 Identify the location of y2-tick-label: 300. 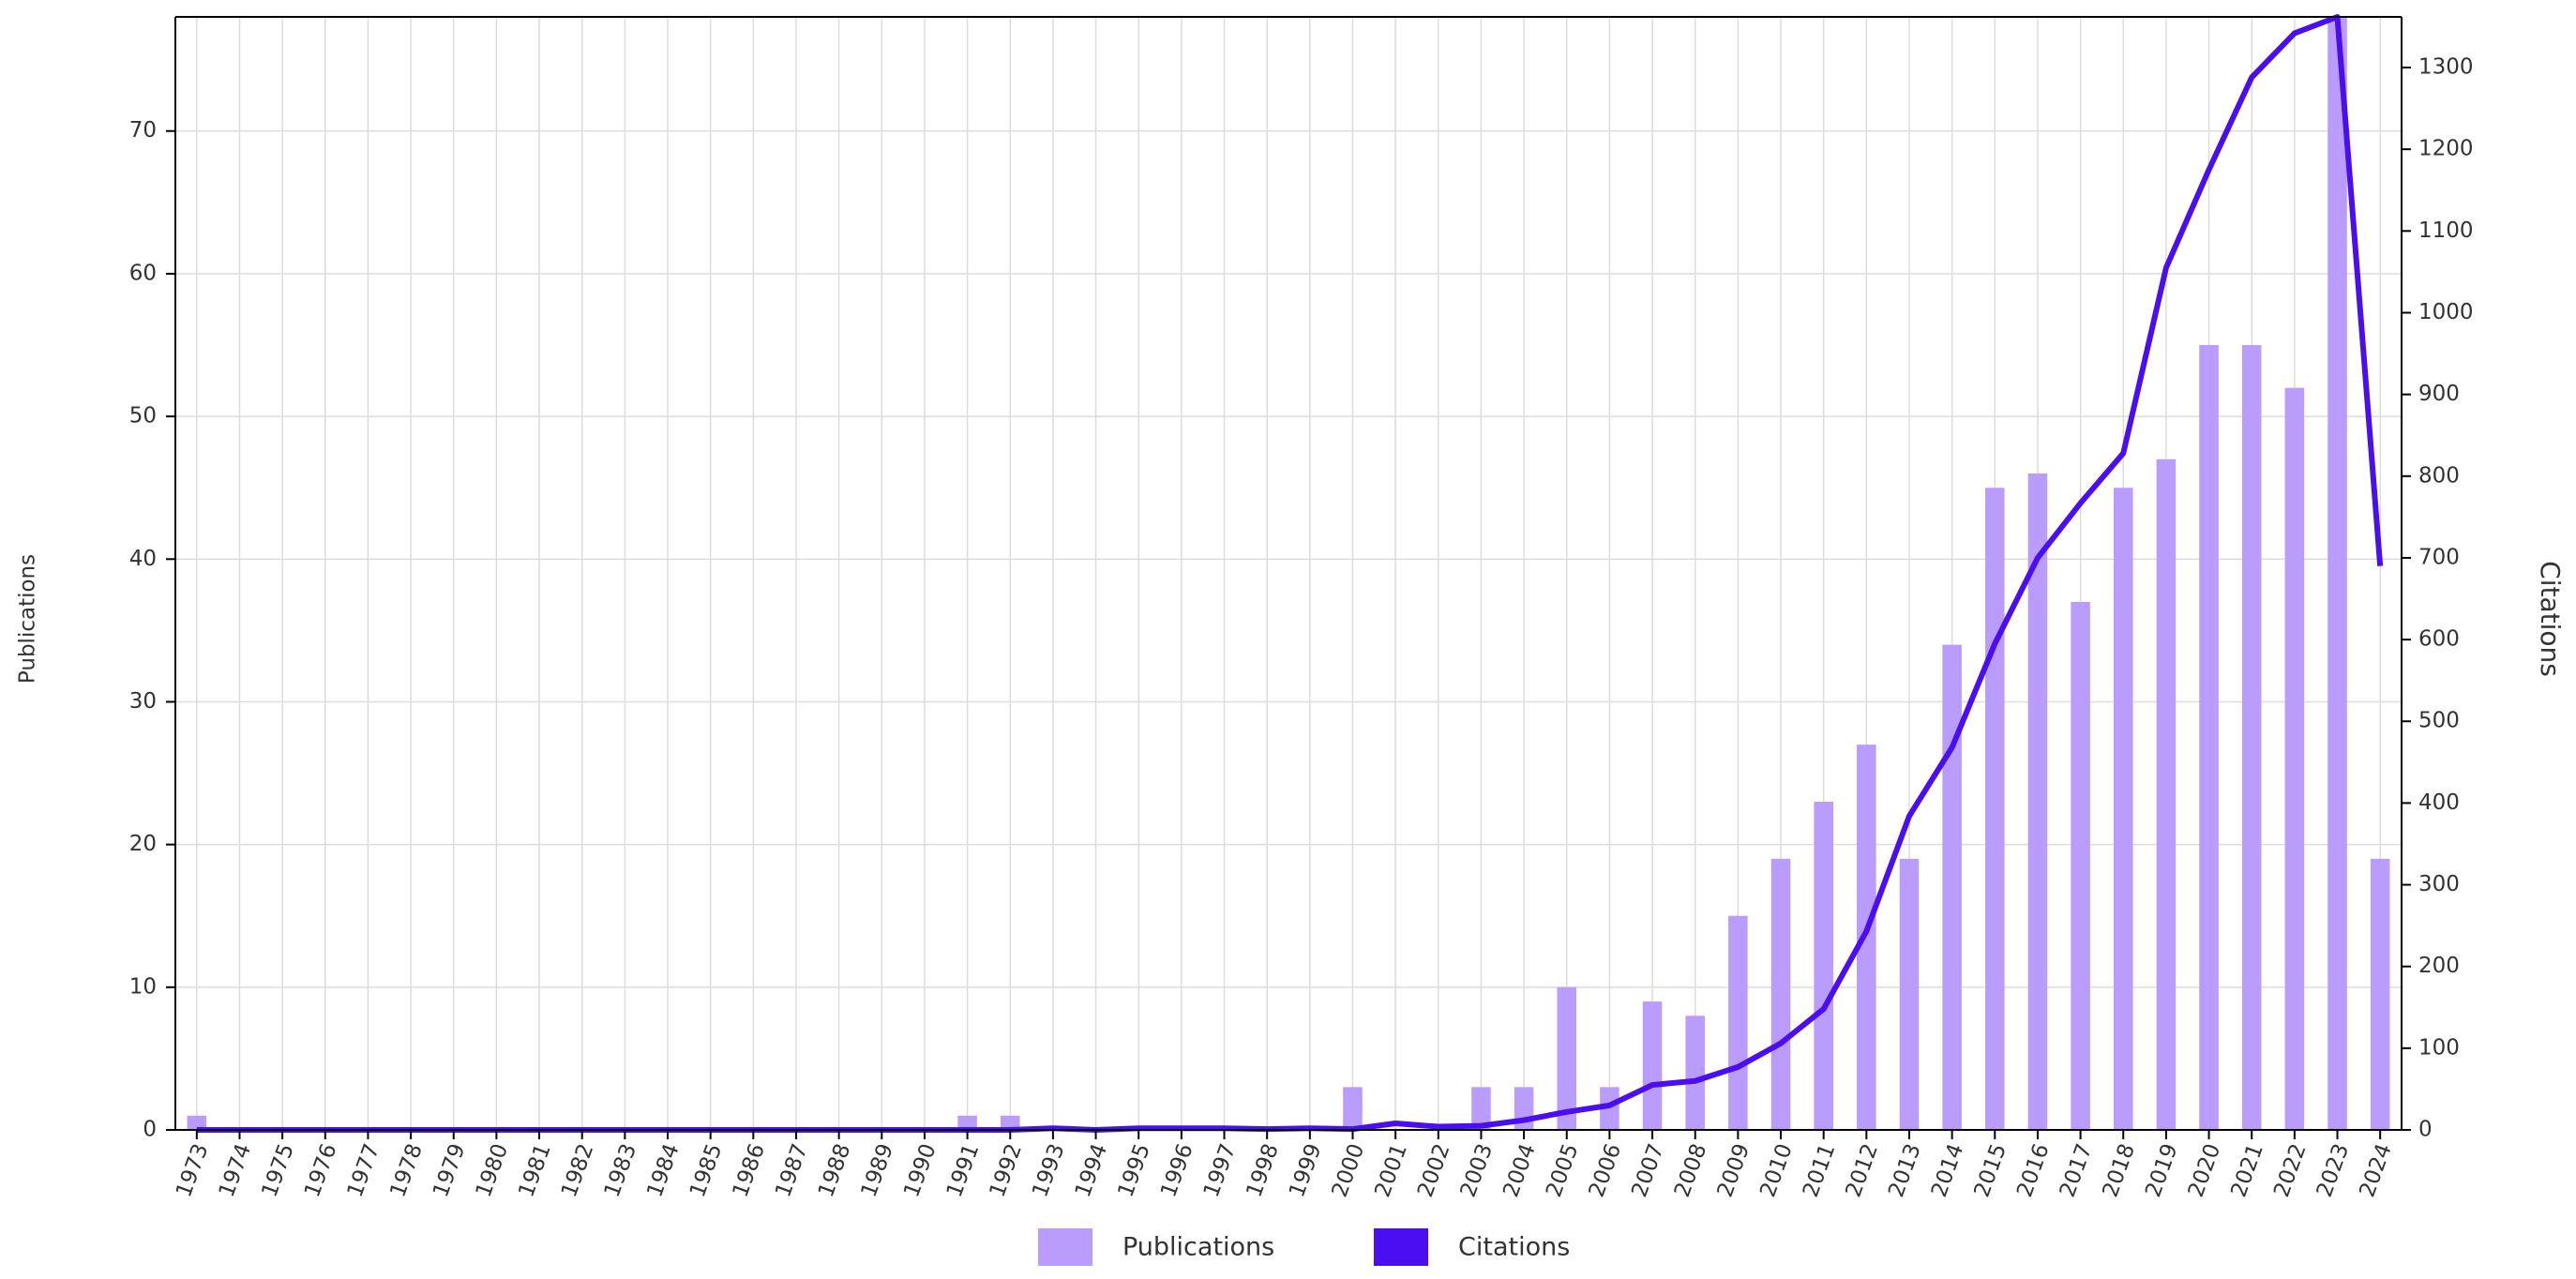
(2439, 884).